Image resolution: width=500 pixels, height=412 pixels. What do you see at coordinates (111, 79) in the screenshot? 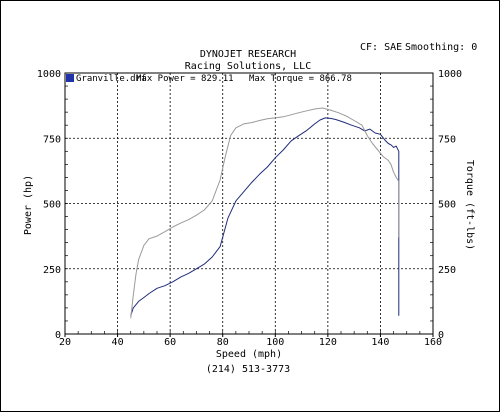
I see `legend-file: Granville.drf` at bounding box center [111, 79].